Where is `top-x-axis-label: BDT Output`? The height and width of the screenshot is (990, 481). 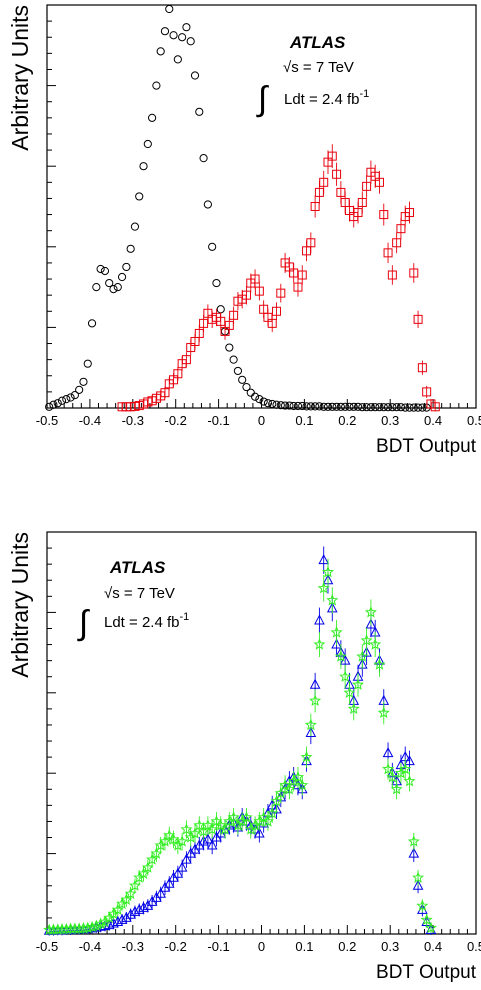
top-x-axis-label: BDT Output is located at coordinates (426, 446).